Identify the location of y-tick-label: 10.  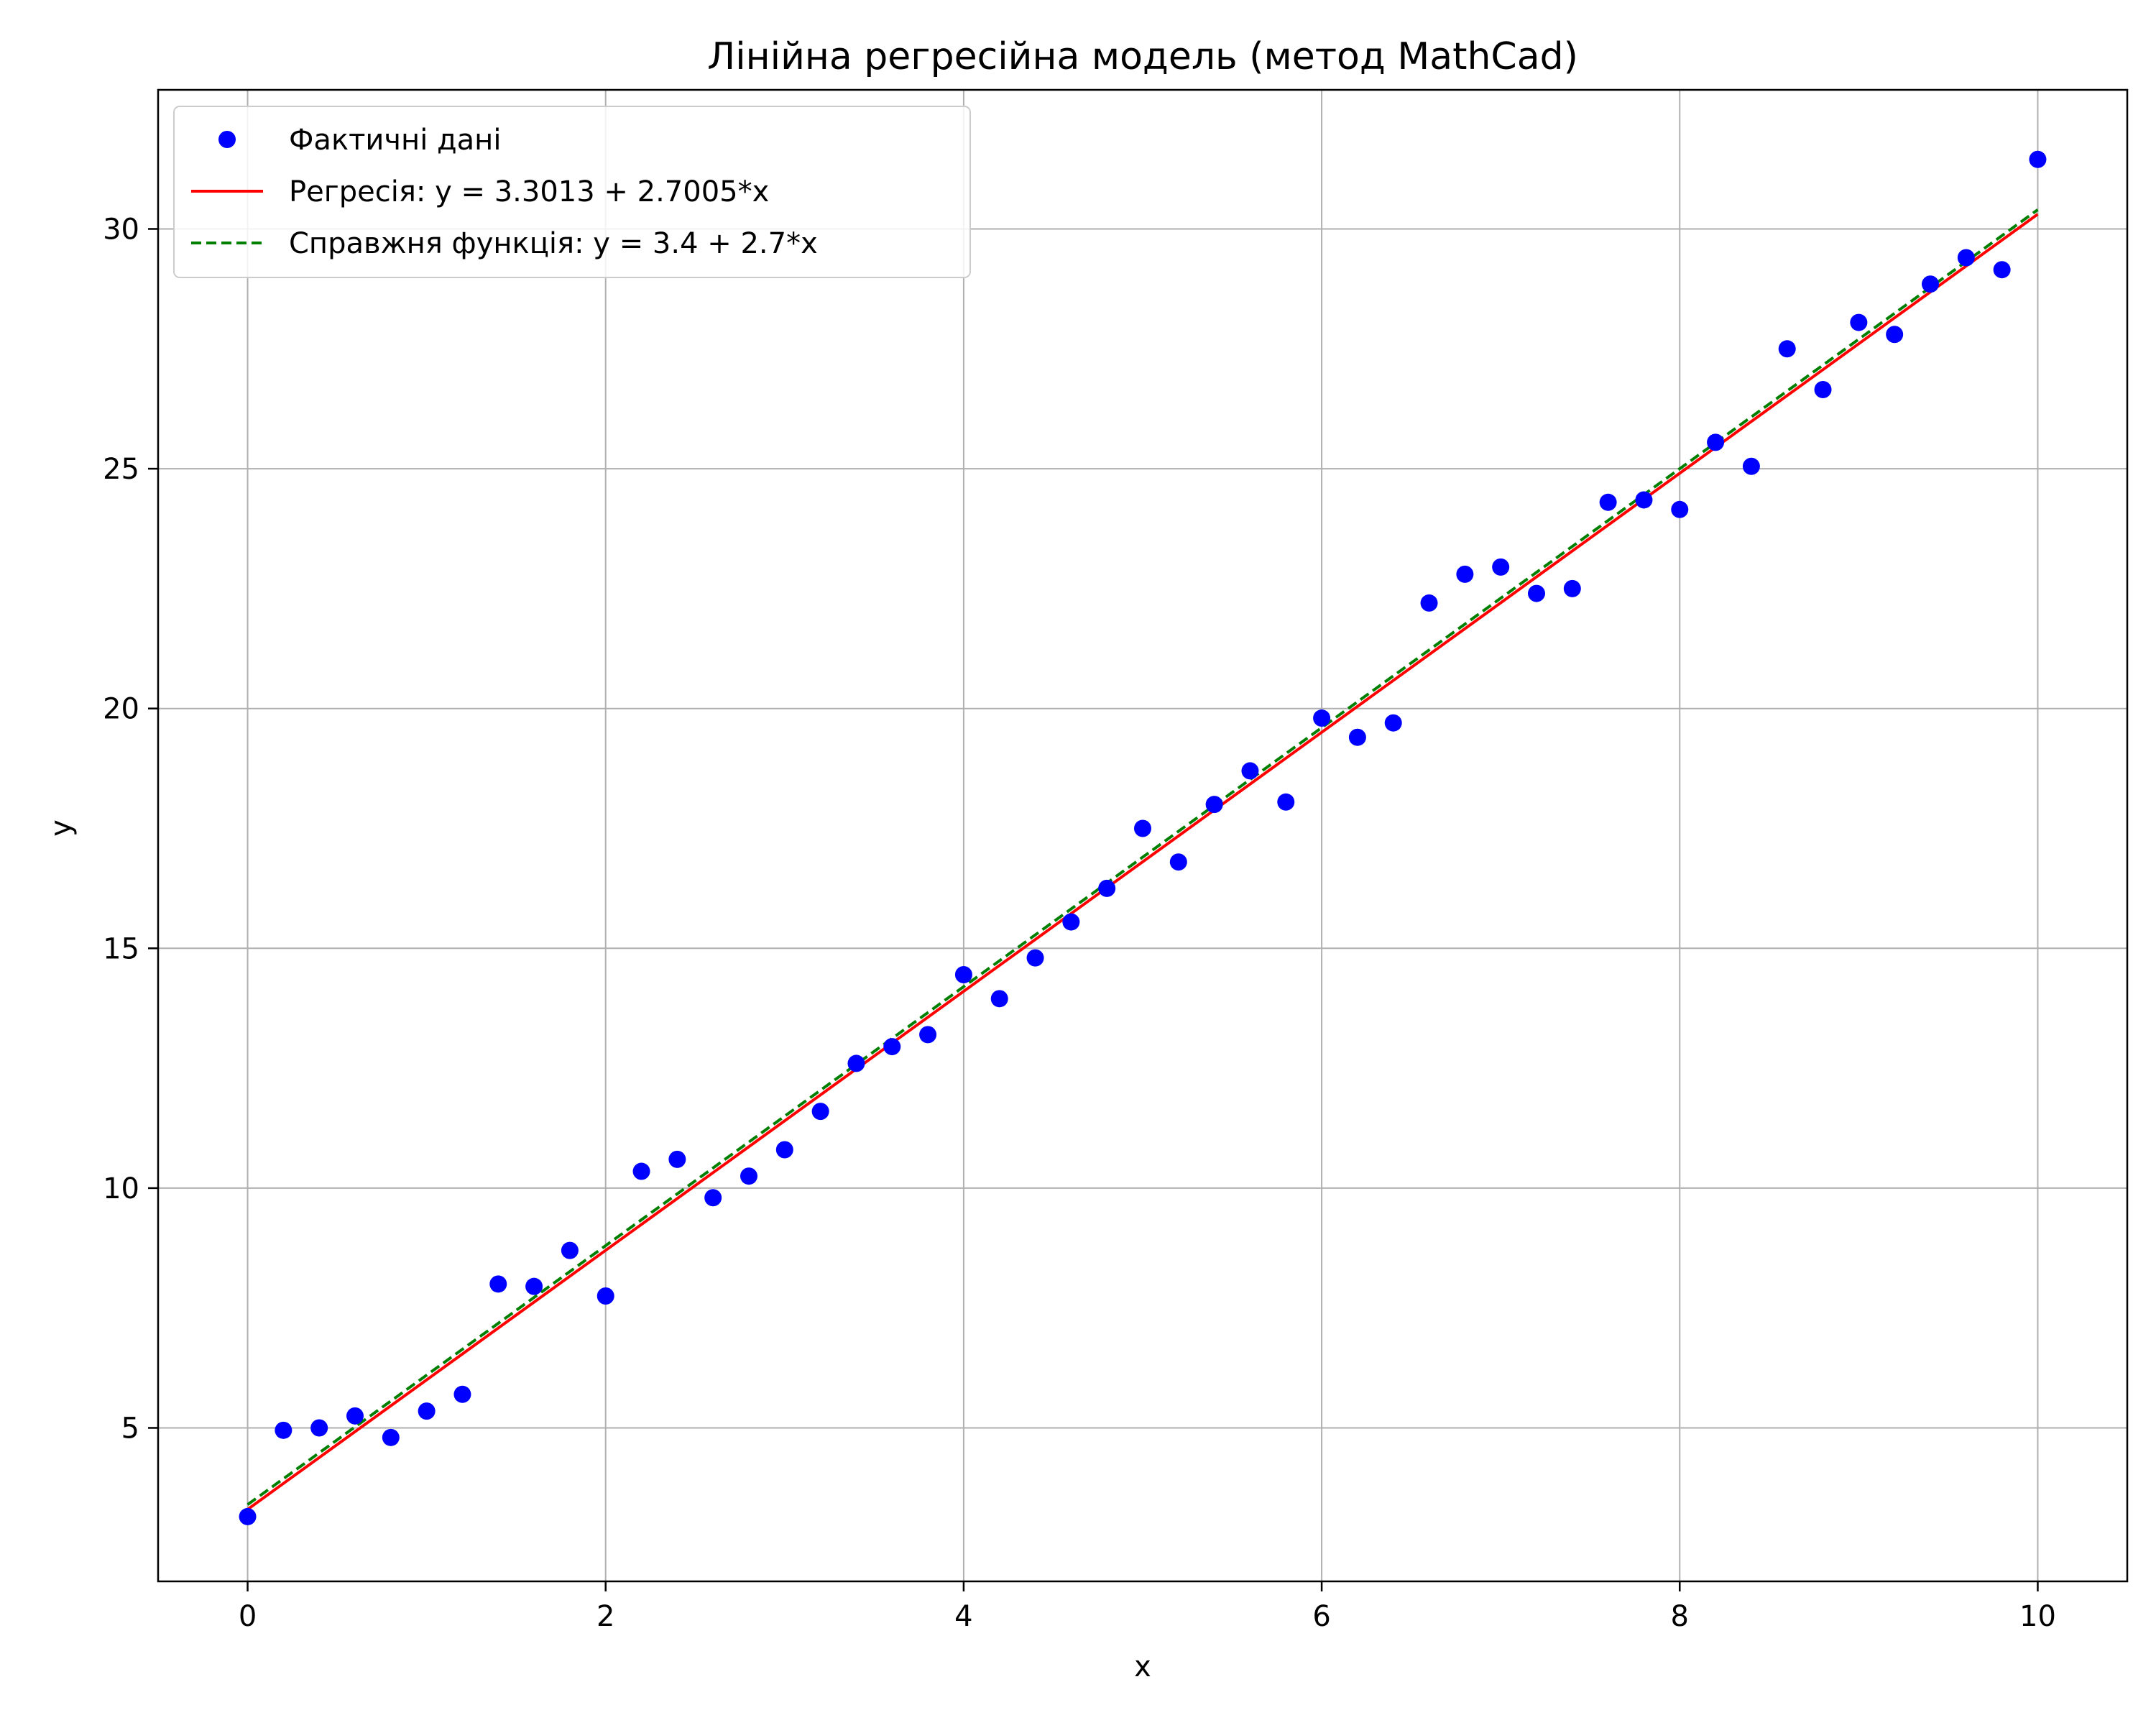
(121, 1189).